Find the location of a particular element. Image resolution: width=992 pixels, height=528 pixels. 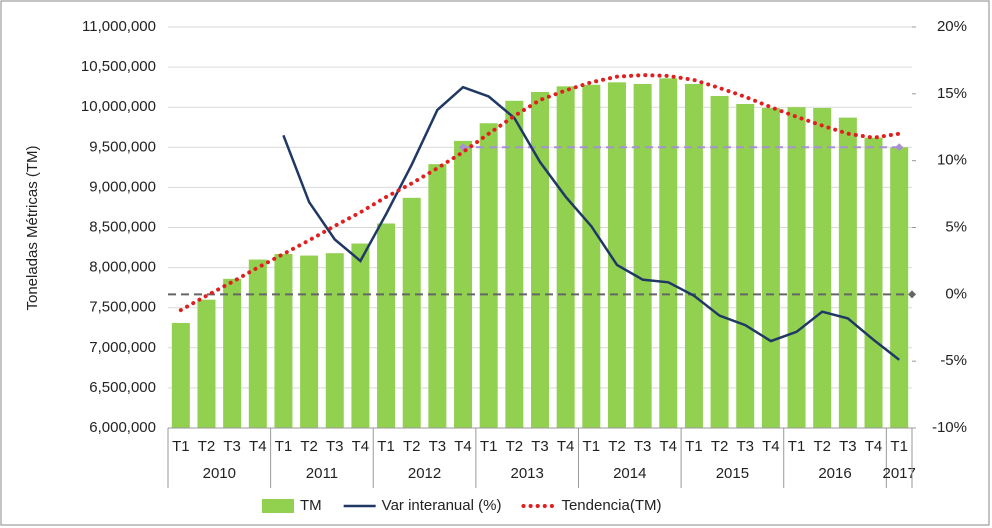

y-tick-label: 10,000,000 is located at coordinates (118, 106).